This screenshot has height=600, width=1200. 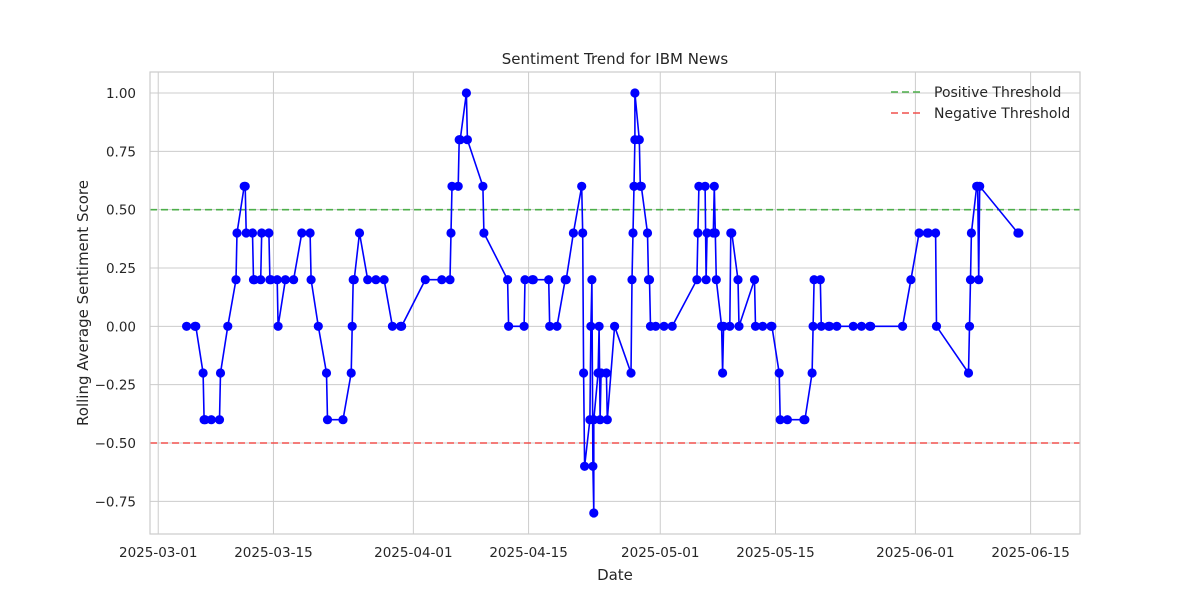 What do you see at coordinates (775, 553) in the screenshot?
I see `x-tick-label: 2025-05-15` at bounding box center [775, 553].